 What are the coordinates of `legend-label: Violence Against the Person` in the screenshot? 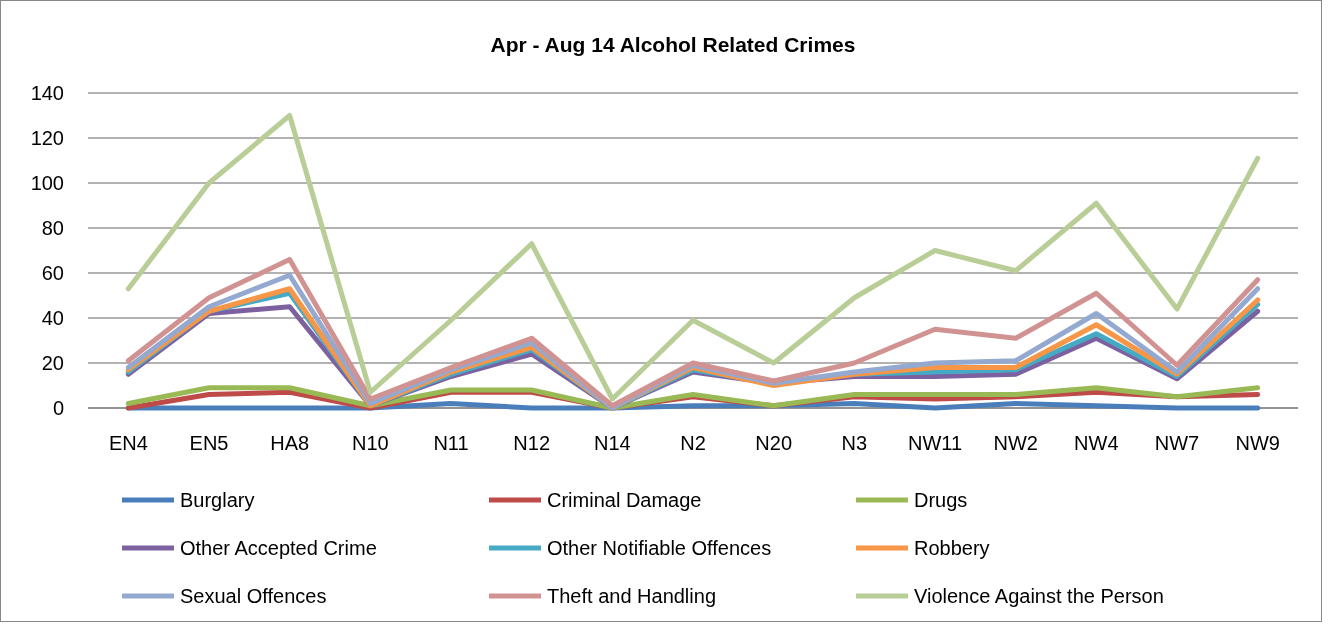 It's located at (1039, 596).